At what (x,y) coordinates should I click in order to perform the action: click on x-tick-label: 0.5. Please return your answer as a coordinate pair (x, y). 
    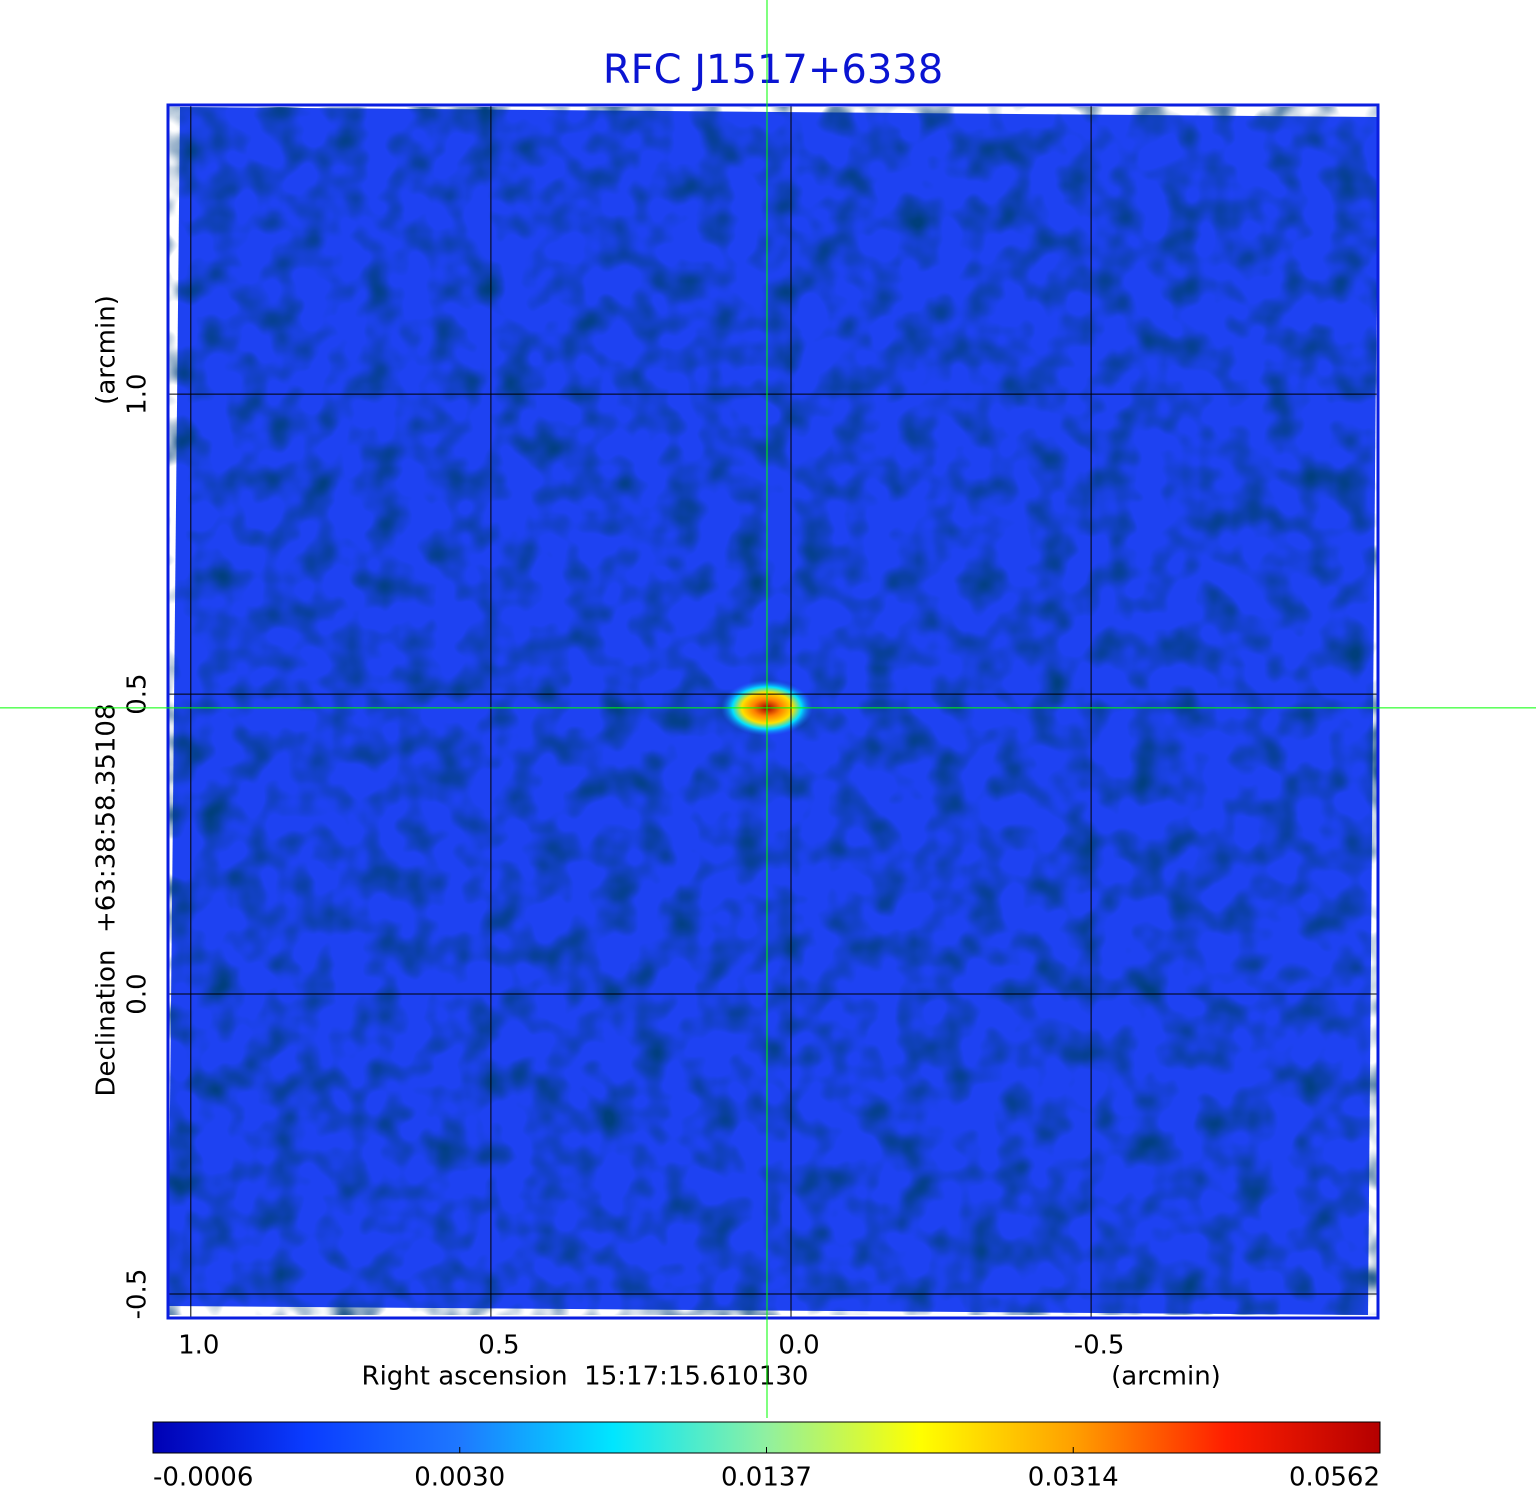
    Looking at the image, I should click on (498, 1346).